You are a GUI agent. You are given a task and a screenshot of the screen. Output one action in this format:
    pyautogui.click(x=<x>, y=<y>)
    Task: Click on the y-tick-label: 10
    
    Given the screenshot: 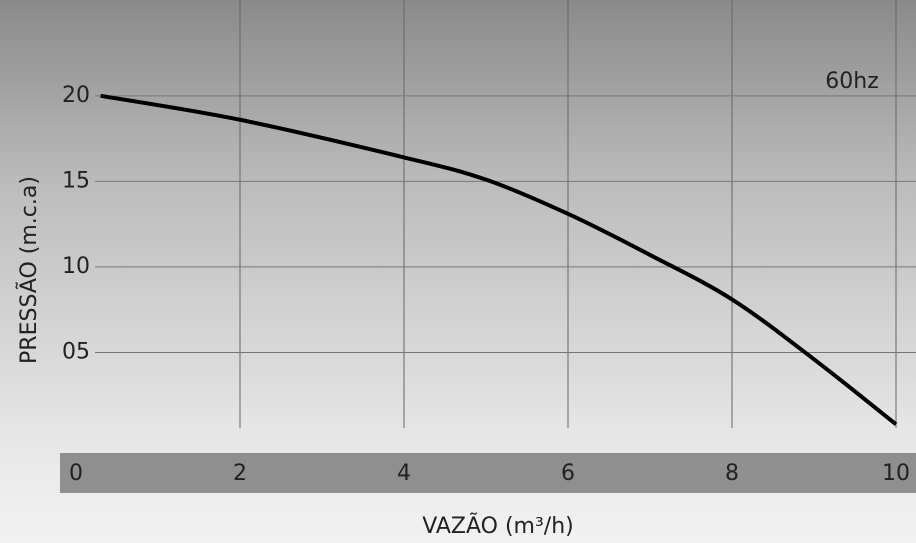 What is the action you would take?
    pyautogui.click(x=76, y=266)
    